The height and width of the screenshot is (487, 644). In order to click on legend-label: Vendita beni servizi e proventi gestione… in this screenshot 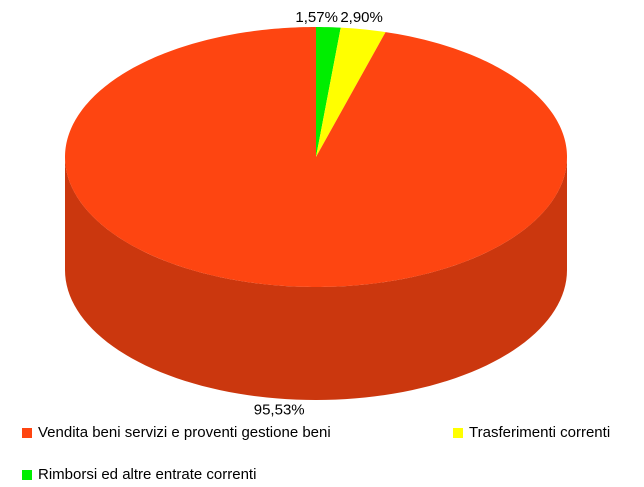, I will do `click(184, 432)`.